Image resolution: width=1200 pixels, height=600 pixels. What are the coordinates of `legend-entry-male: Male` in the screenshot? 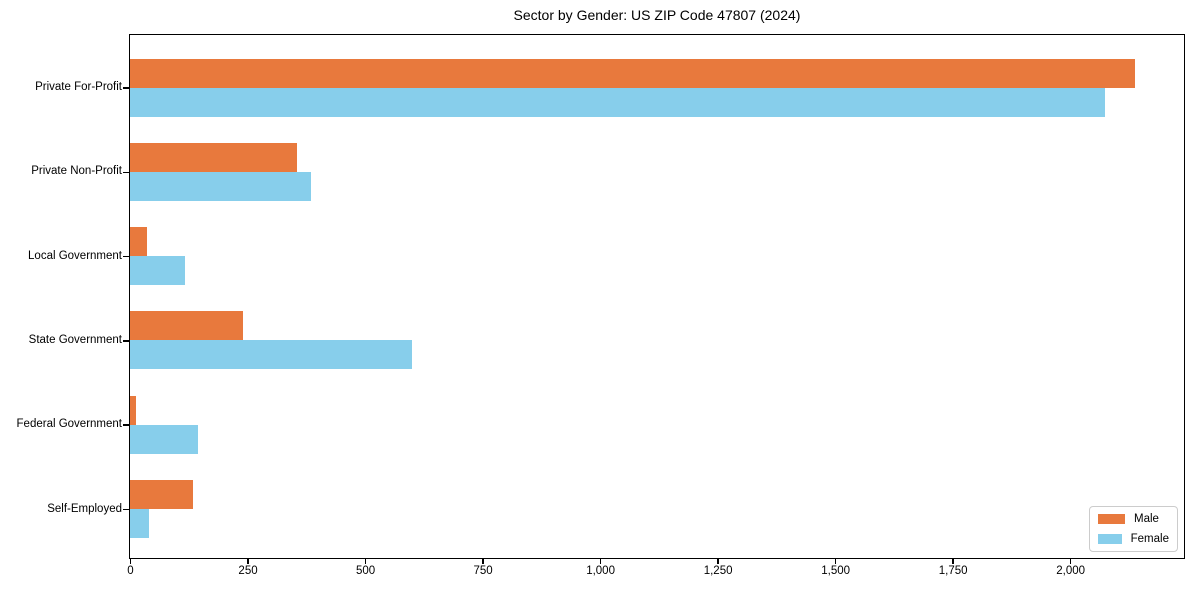 It's located at (1133, 519).